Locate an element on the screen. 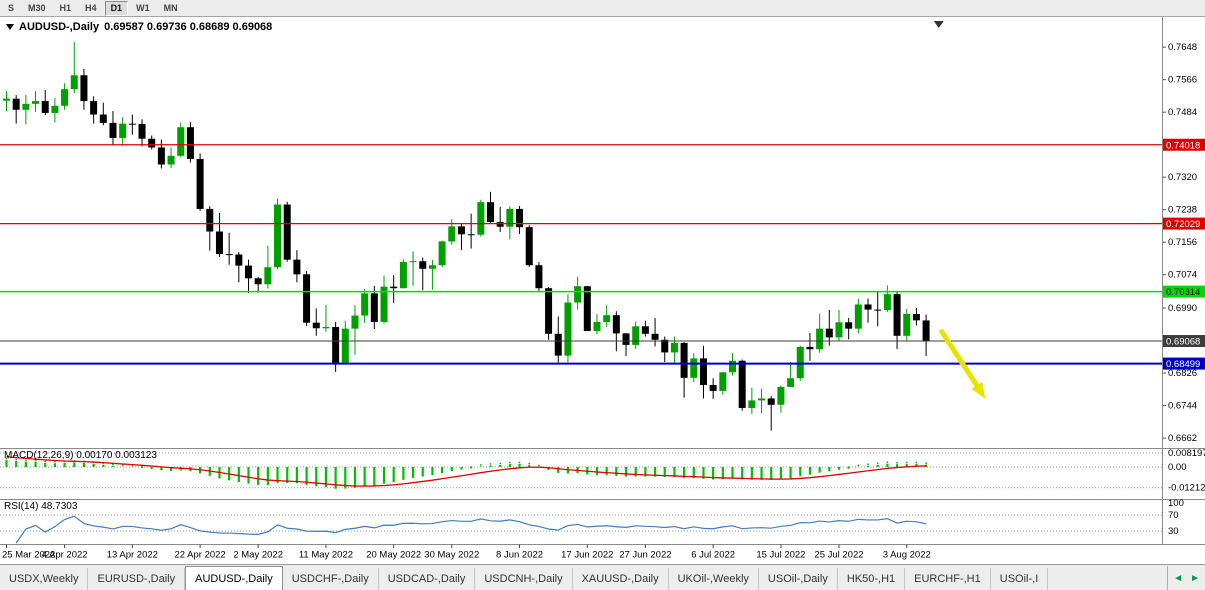  tabs-scroll-left-button: ◄ is located at coordinates (1178, 578).